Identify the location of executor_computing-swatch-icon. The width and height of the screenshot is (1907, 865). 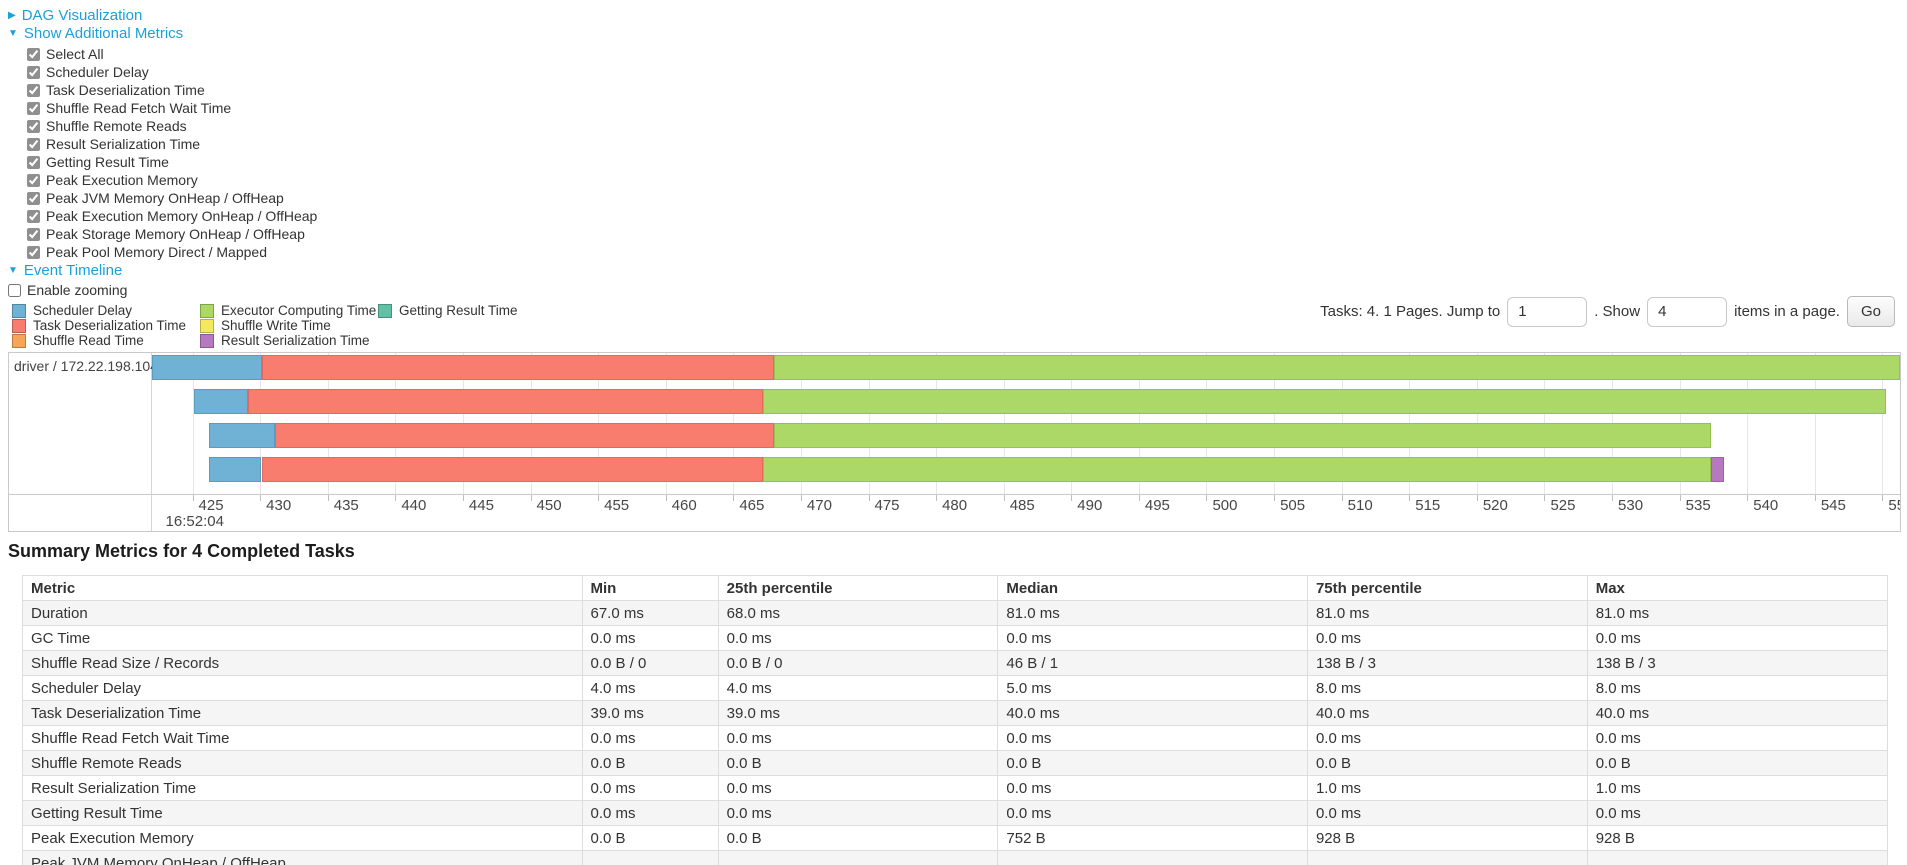
(207, 310).